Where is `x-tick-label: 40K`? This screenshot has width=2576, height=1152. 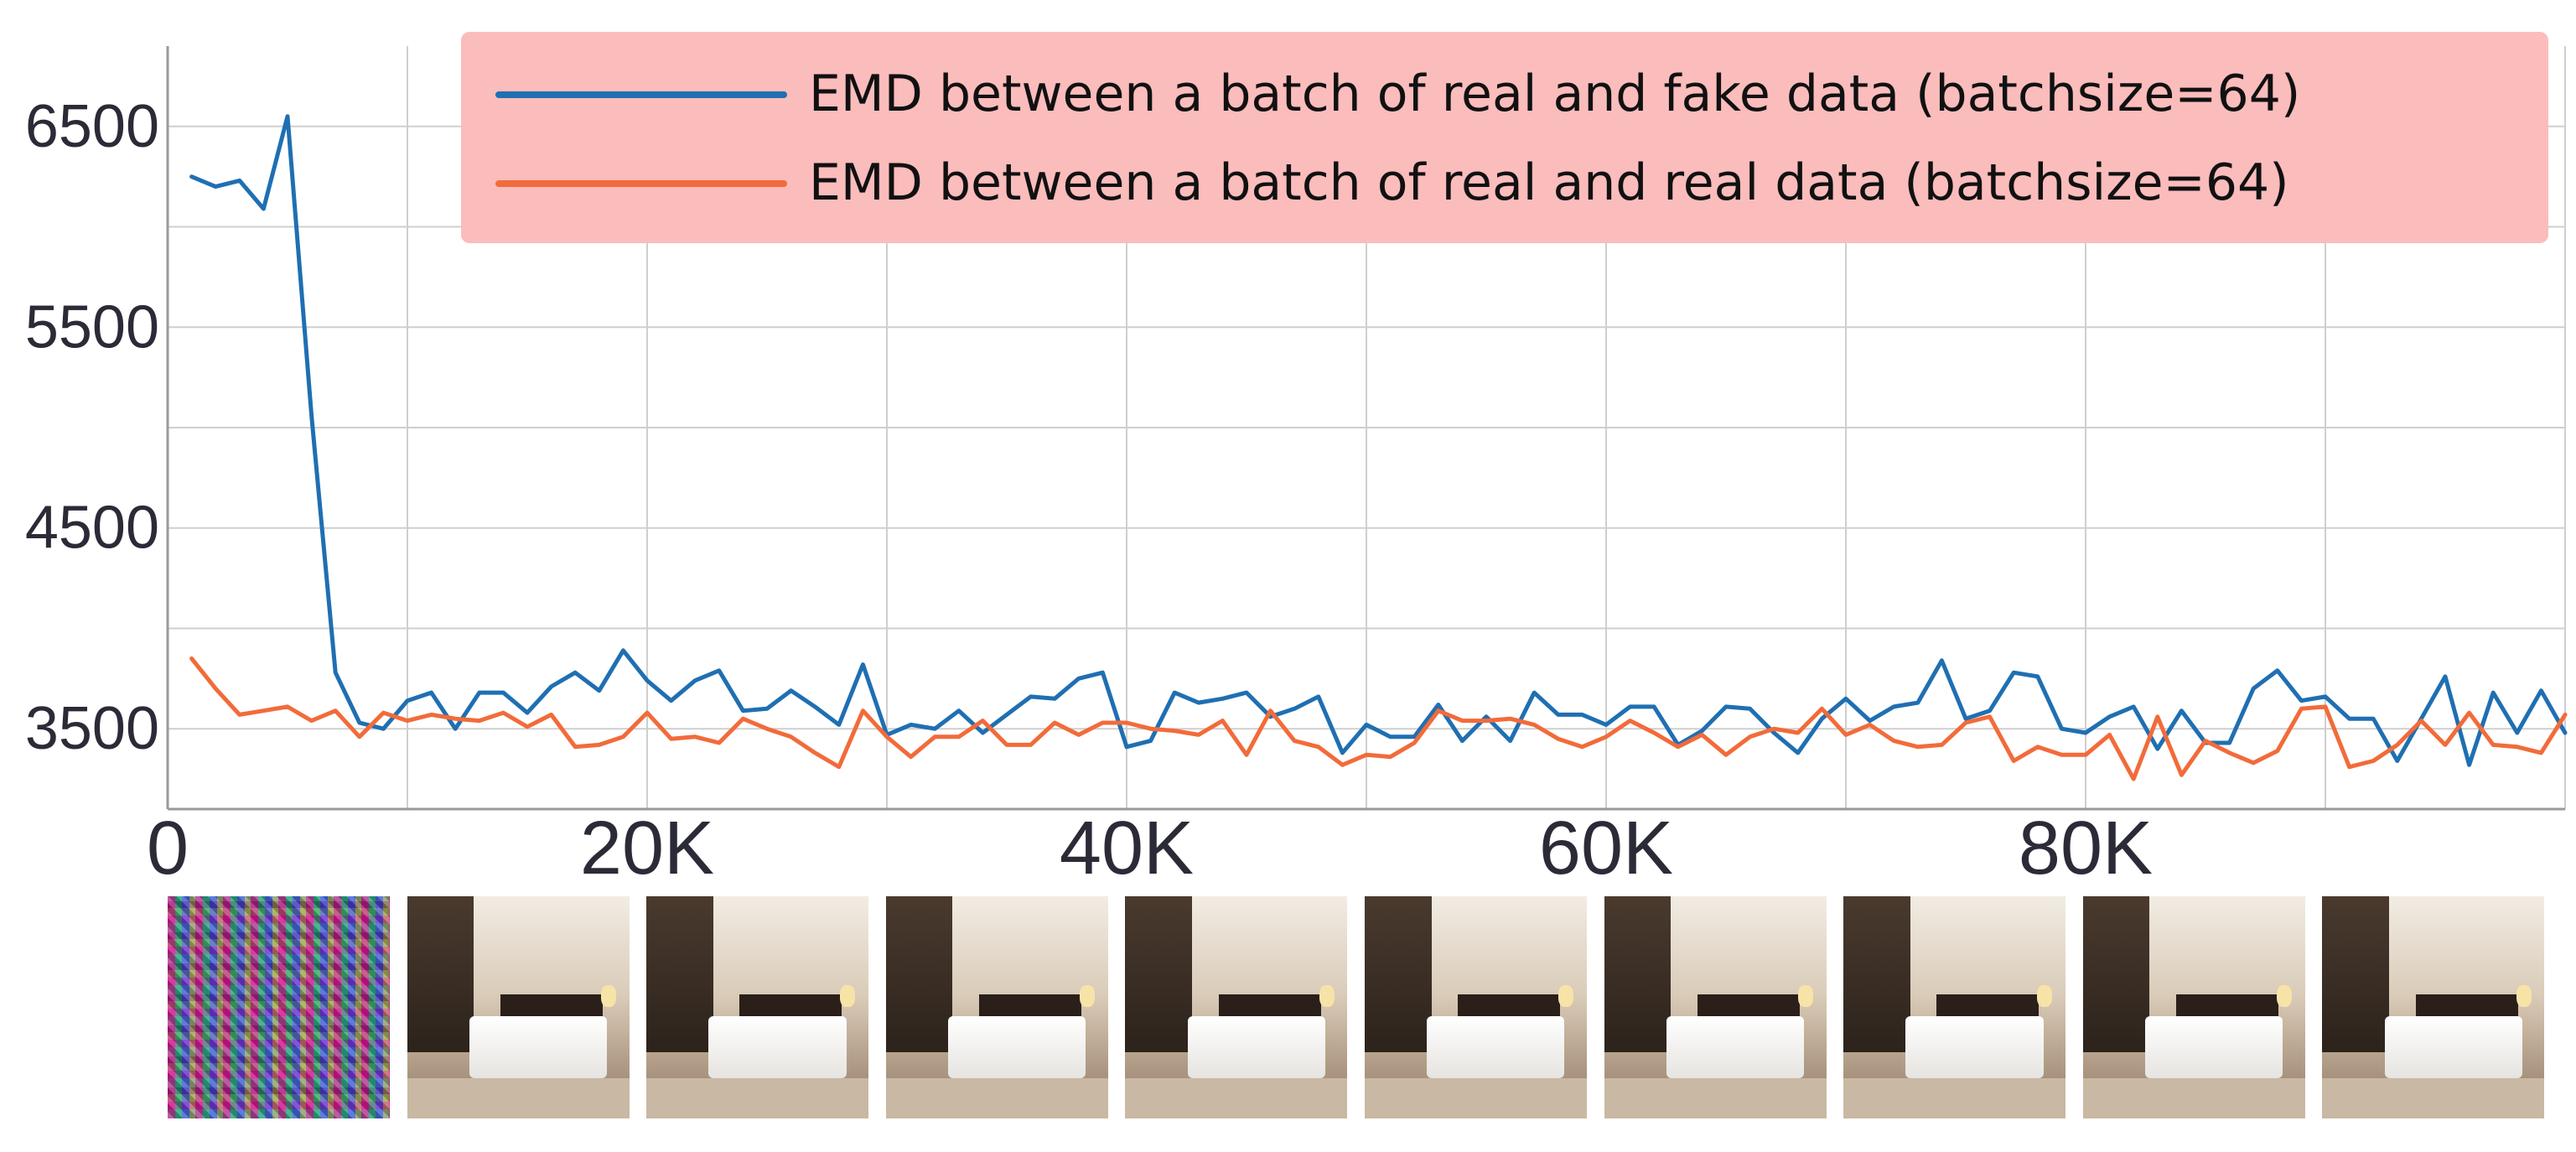 x-tick-label: 40K is located at coordinates (1127, 848).